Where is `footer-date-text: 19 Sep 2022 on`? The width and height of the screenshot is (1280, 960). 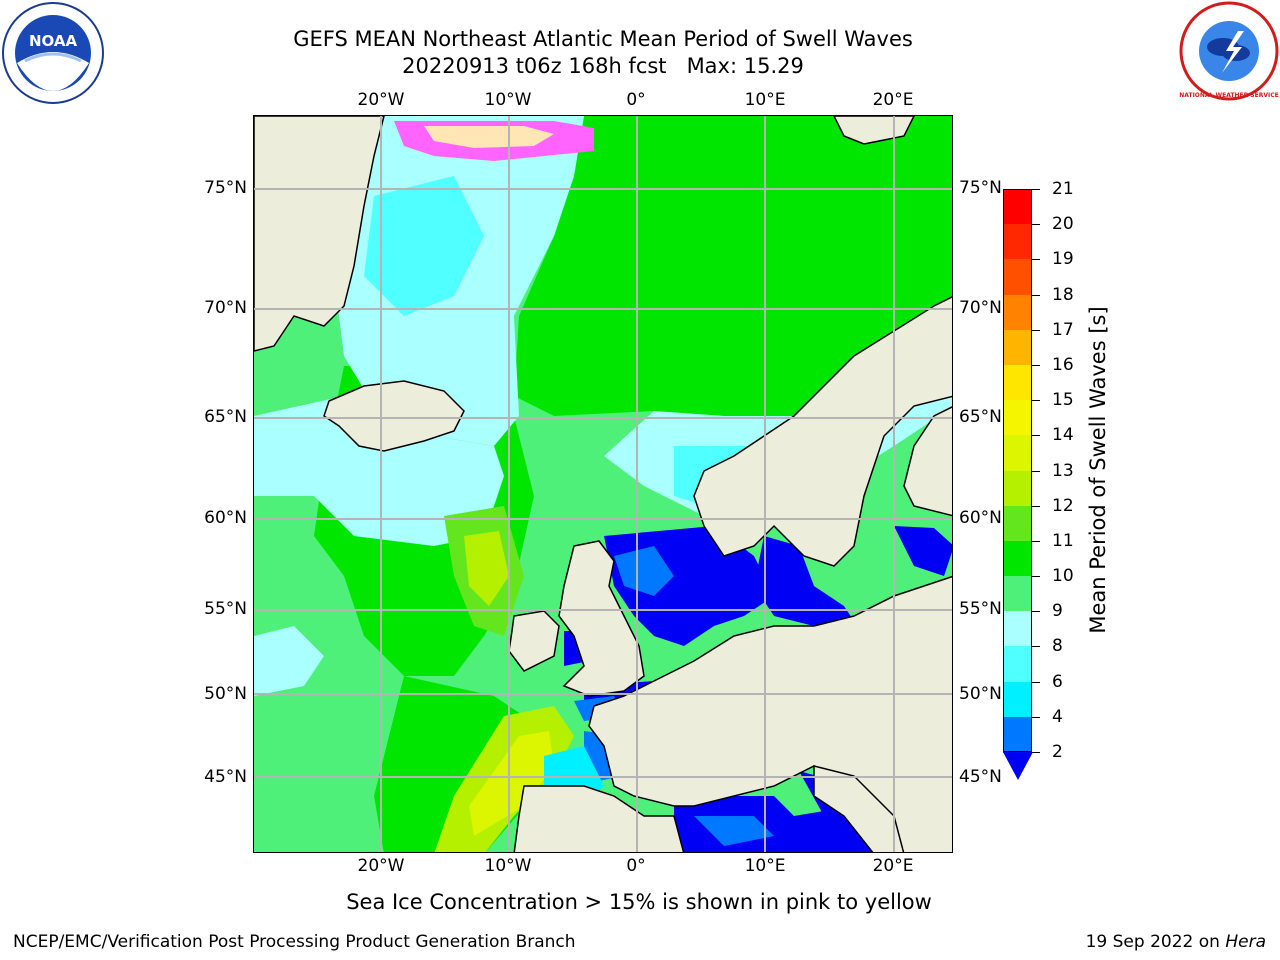
footer-date-text: 19 Sep 2022 on is located at coordinates (1155, 942).